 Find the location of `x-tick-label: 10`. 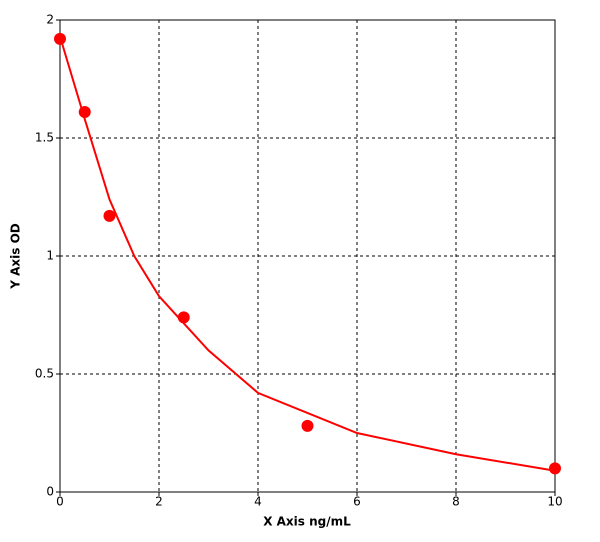

x-tick-label: 10 is located at coordinates (554, 502).